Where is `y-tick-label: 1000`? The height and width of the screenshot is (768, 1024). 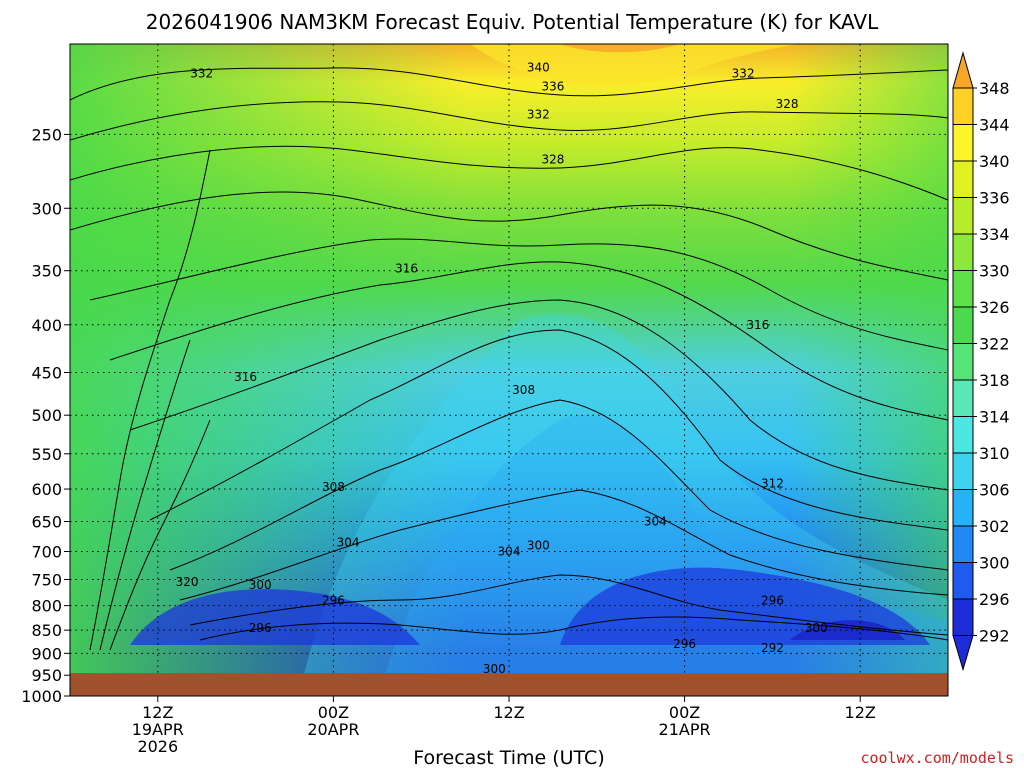
y-tick-label: 1000 is located at coordinates (41, 696).